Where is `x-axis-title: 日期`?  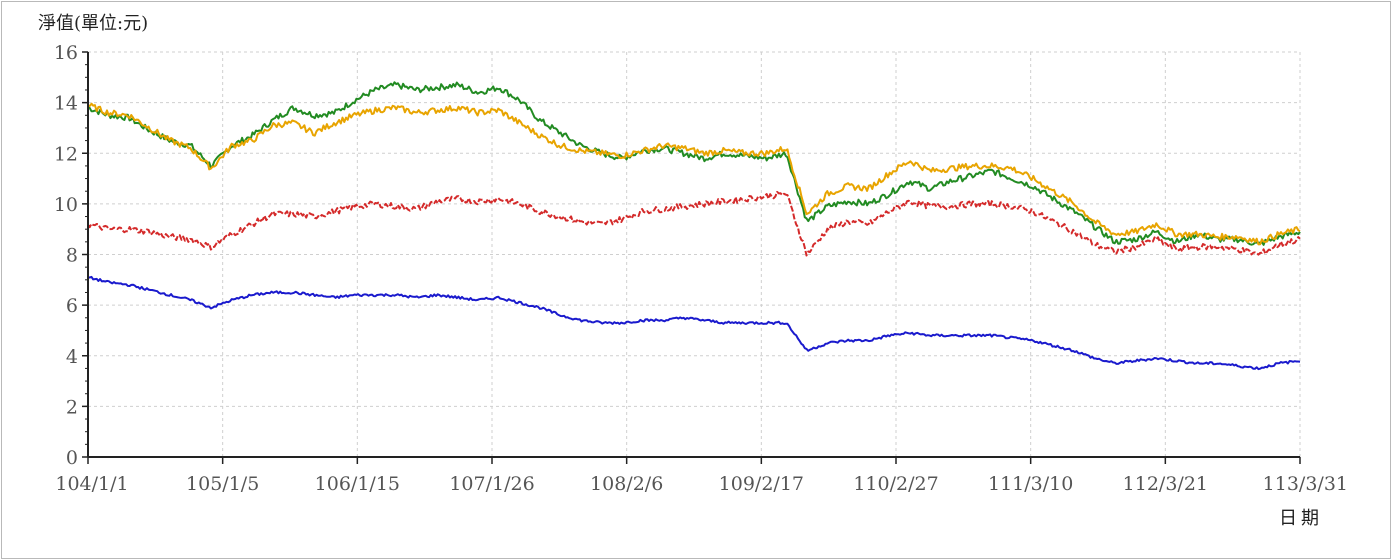 x-axis-title: 日期 is located at coordinates (1301, 518).